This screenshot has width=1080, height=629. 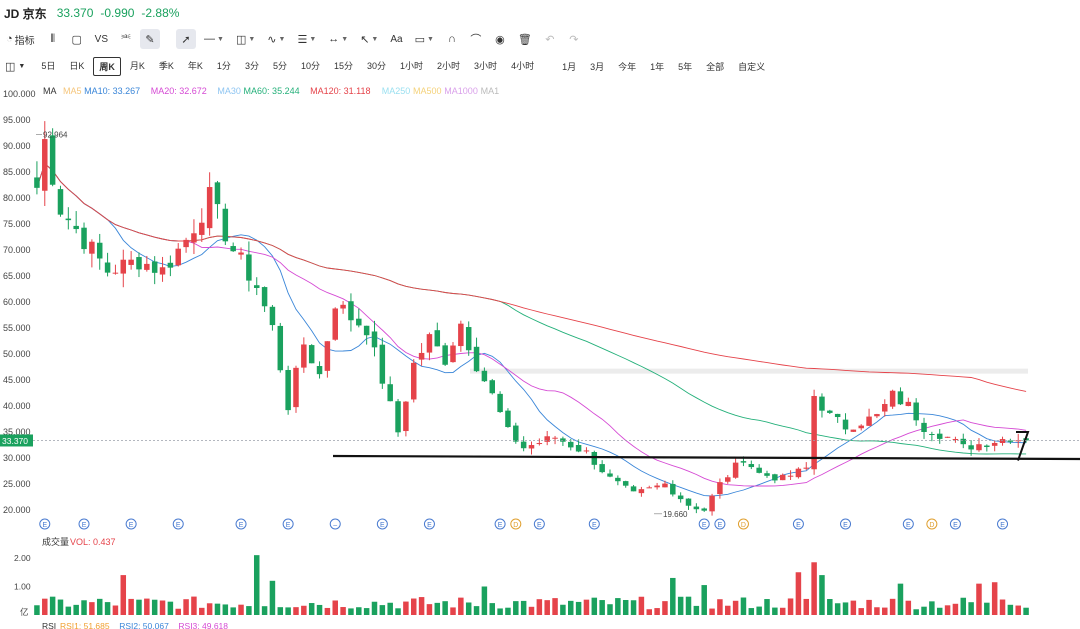 I want to click on layout-square-button: ▢, so click(x=77, y=39).